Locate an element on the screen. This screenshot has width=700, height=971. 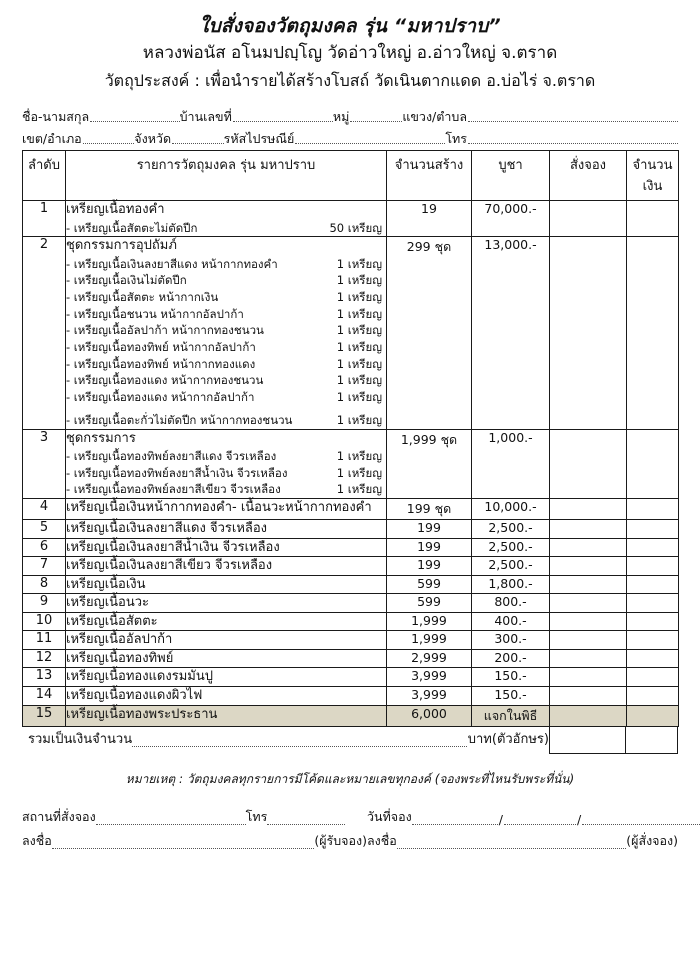
cell-quantity: 1,999 is located at coordinates (429, 640).